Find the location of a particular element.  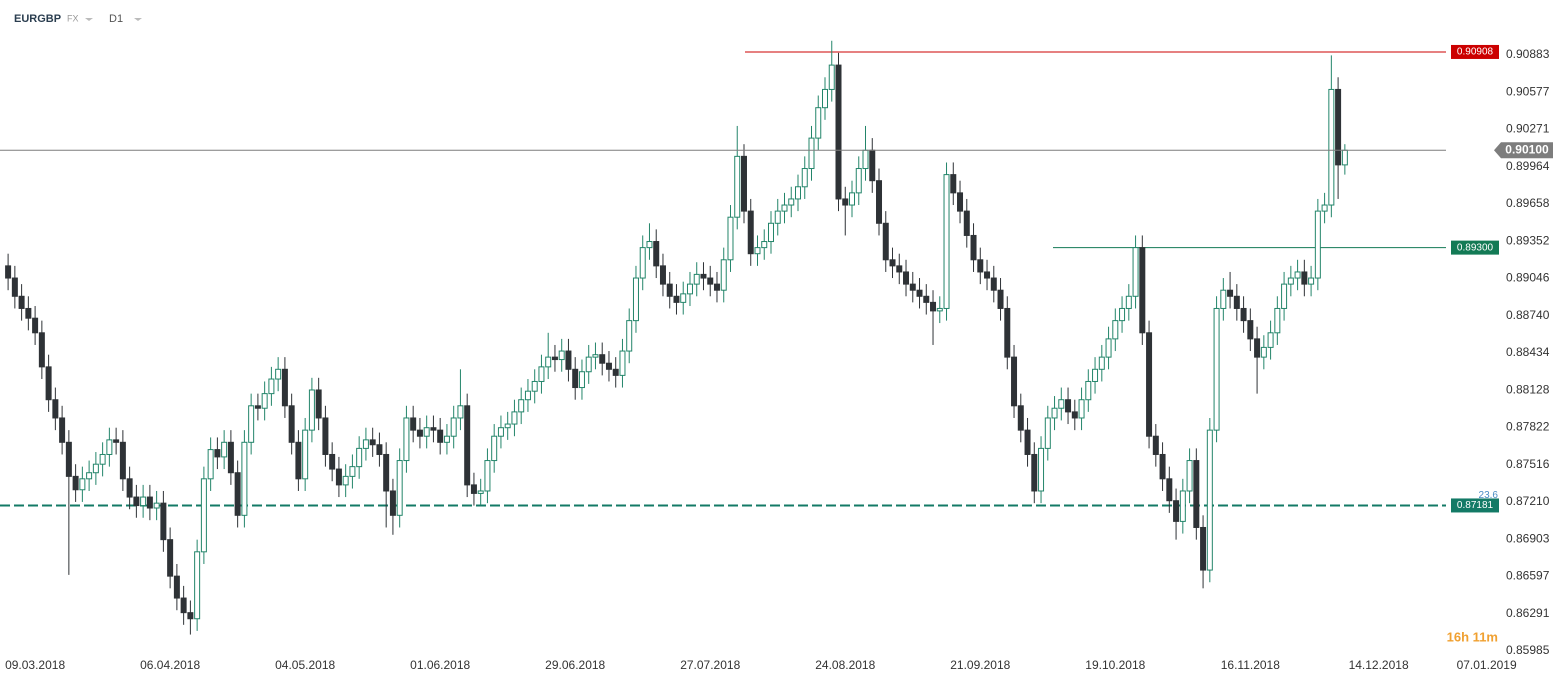

x-tick-label: 21.09.2018 is located at coordinates (980, 665).